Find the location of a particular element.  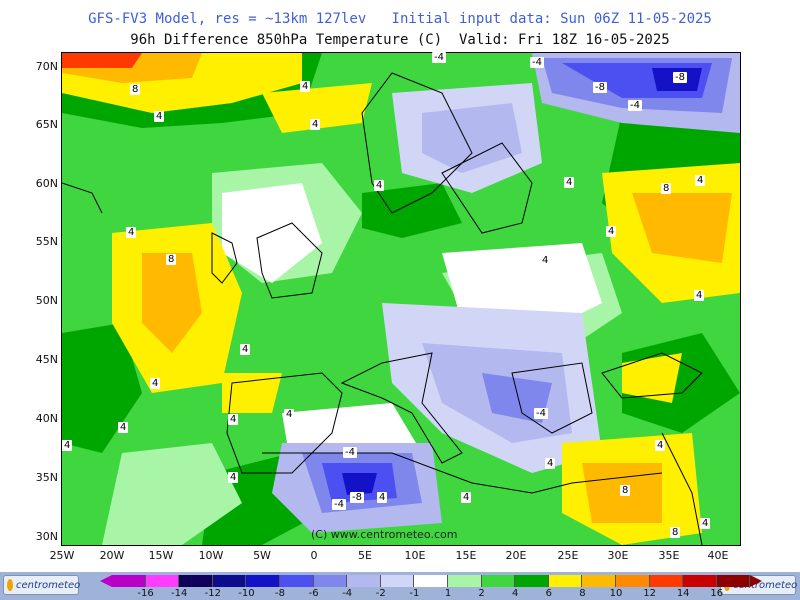

lat-label: 50N is located at coordinates (46, 300).